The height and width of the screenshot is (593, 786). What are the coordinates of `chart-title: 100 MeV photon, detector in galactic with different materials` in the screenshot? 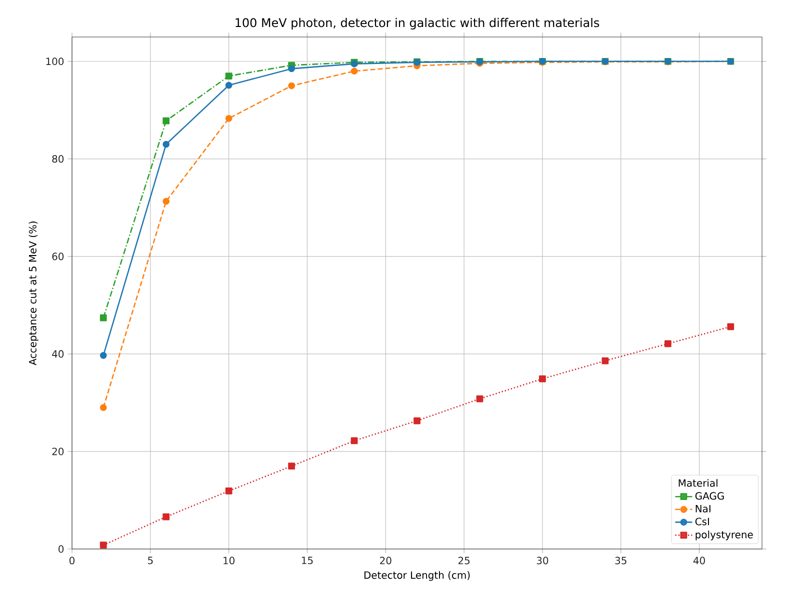 It's located at (418, 24).